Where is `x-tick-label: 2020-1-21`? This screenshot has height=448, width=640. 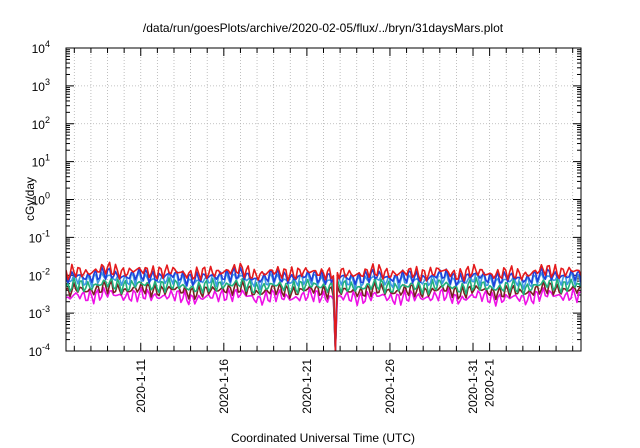 x-tick-label: 2020-1-21 is located at coordinates (307, 386).